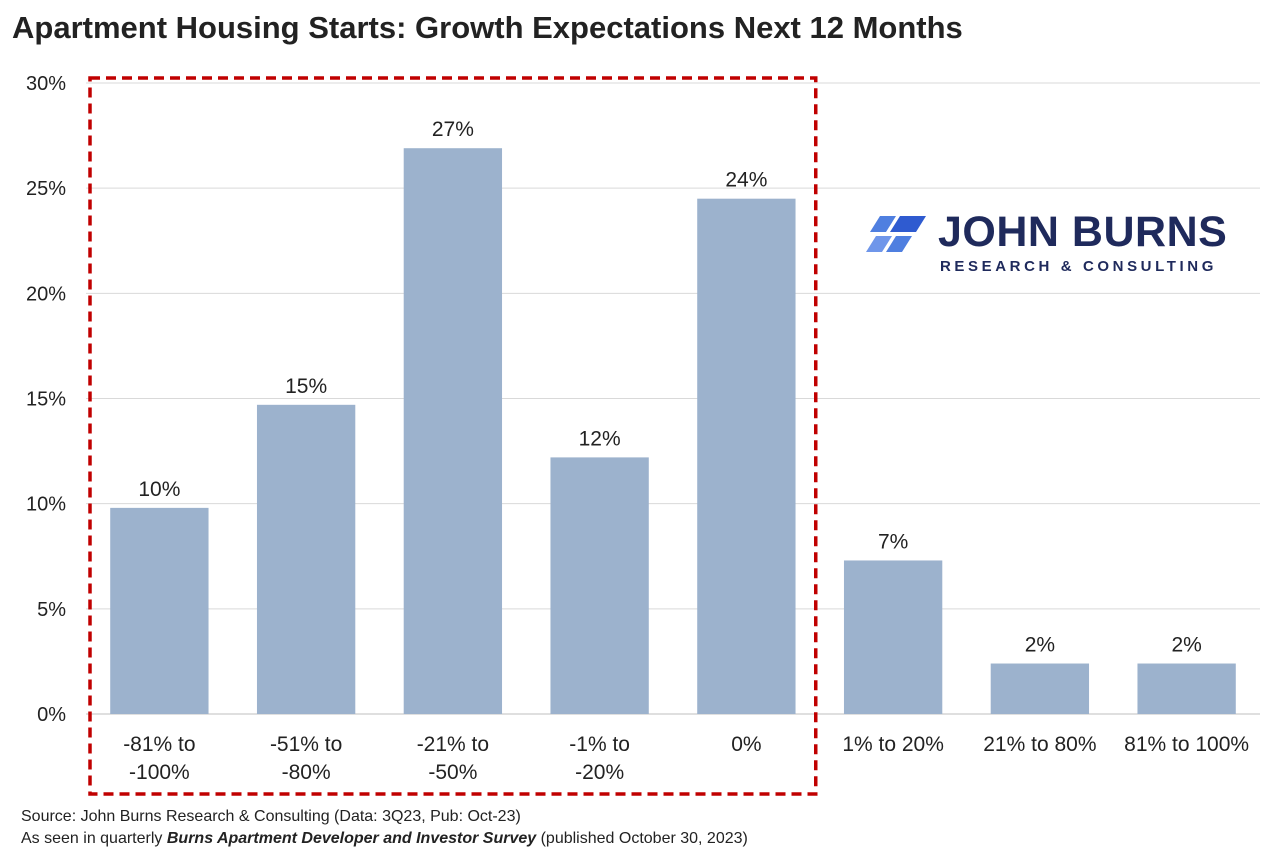  Describe the element at coordinates (893, 744) in the screenshot. I see `x-tick-label: 1% to 20%` at that location.